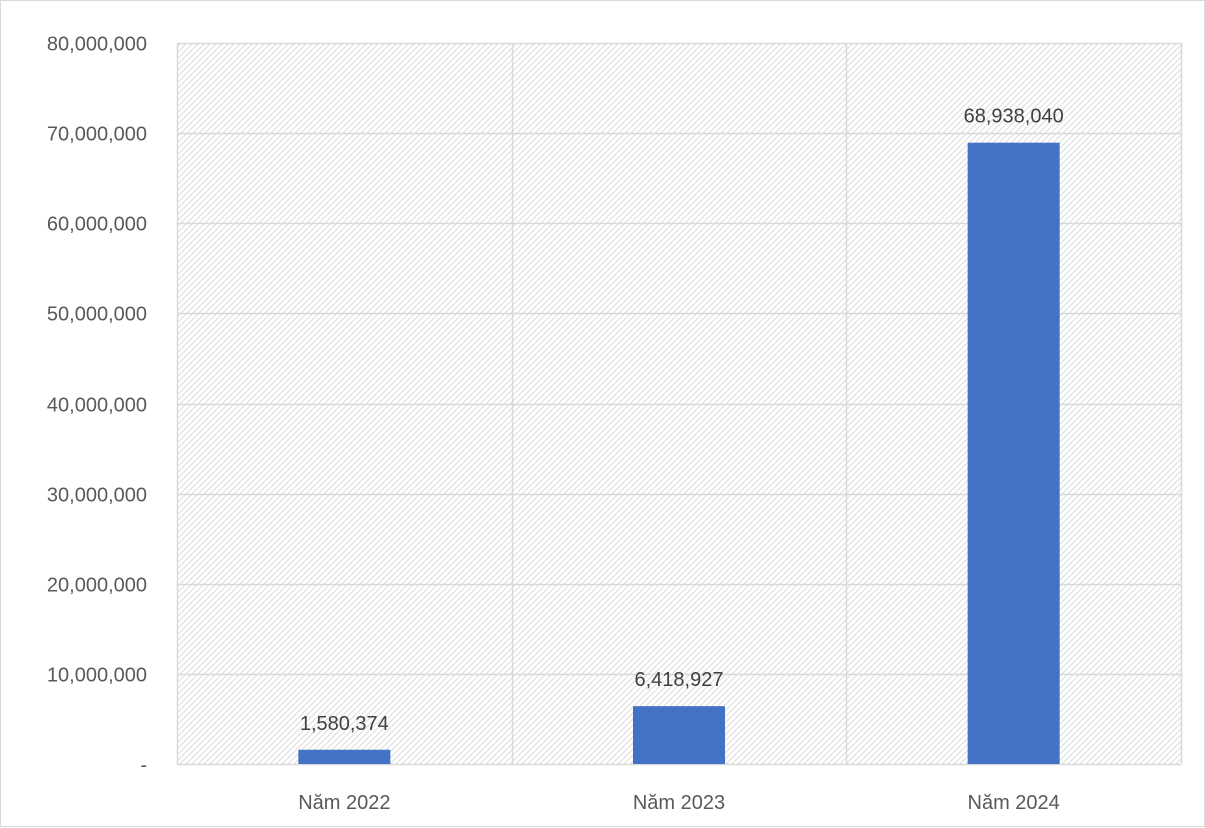 The width and height of the screenshot is (1205, 828). What do you see at coordinates (344, 724) in the screenshot?
I see `data-label: 1,580,374` at bounding box center [344, 724].